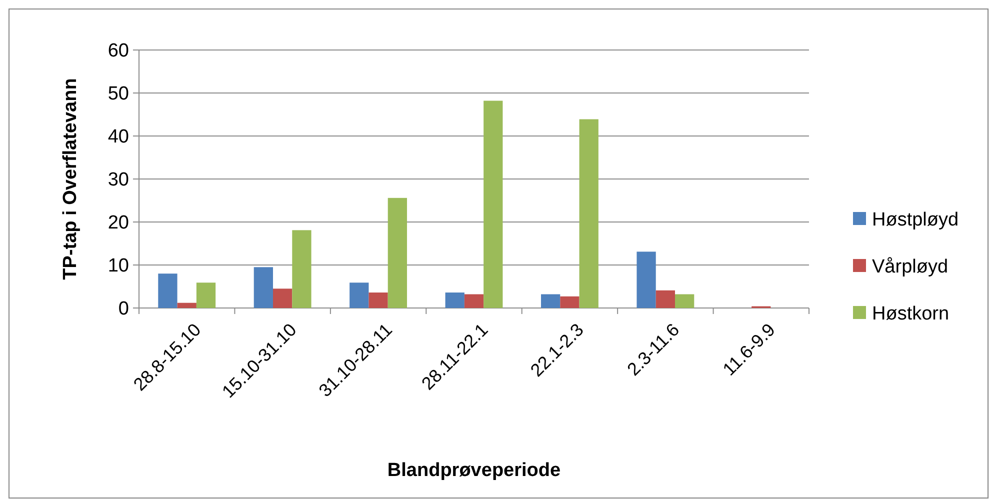  Describe the element at coordinates (118, 94) in the screenshot. I see `y-tick-label: 50` at that location.